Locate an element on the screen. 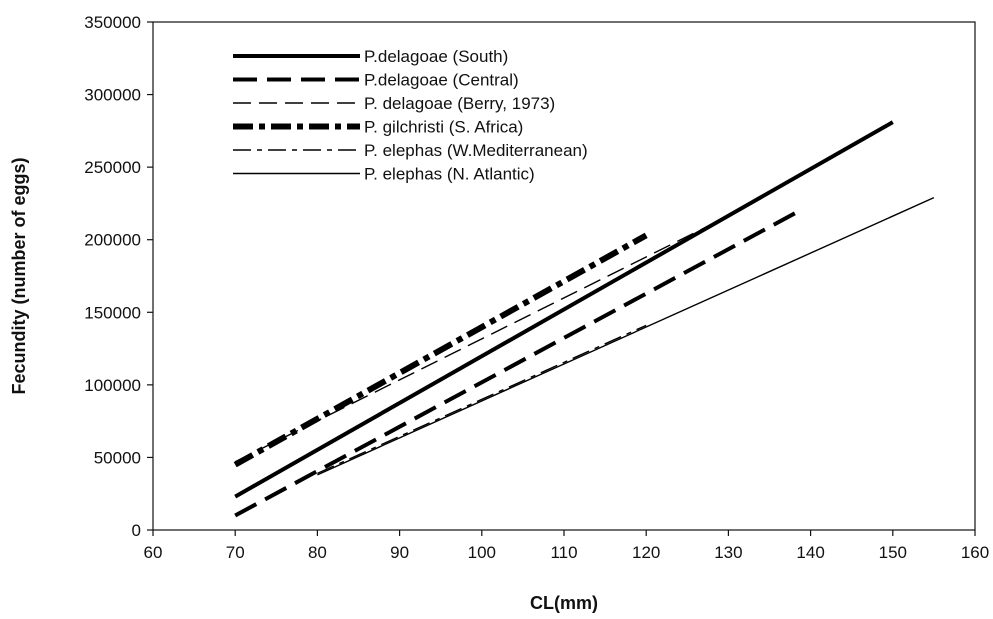  y-tick-label: 250000 is located at coordinates (112, 167).